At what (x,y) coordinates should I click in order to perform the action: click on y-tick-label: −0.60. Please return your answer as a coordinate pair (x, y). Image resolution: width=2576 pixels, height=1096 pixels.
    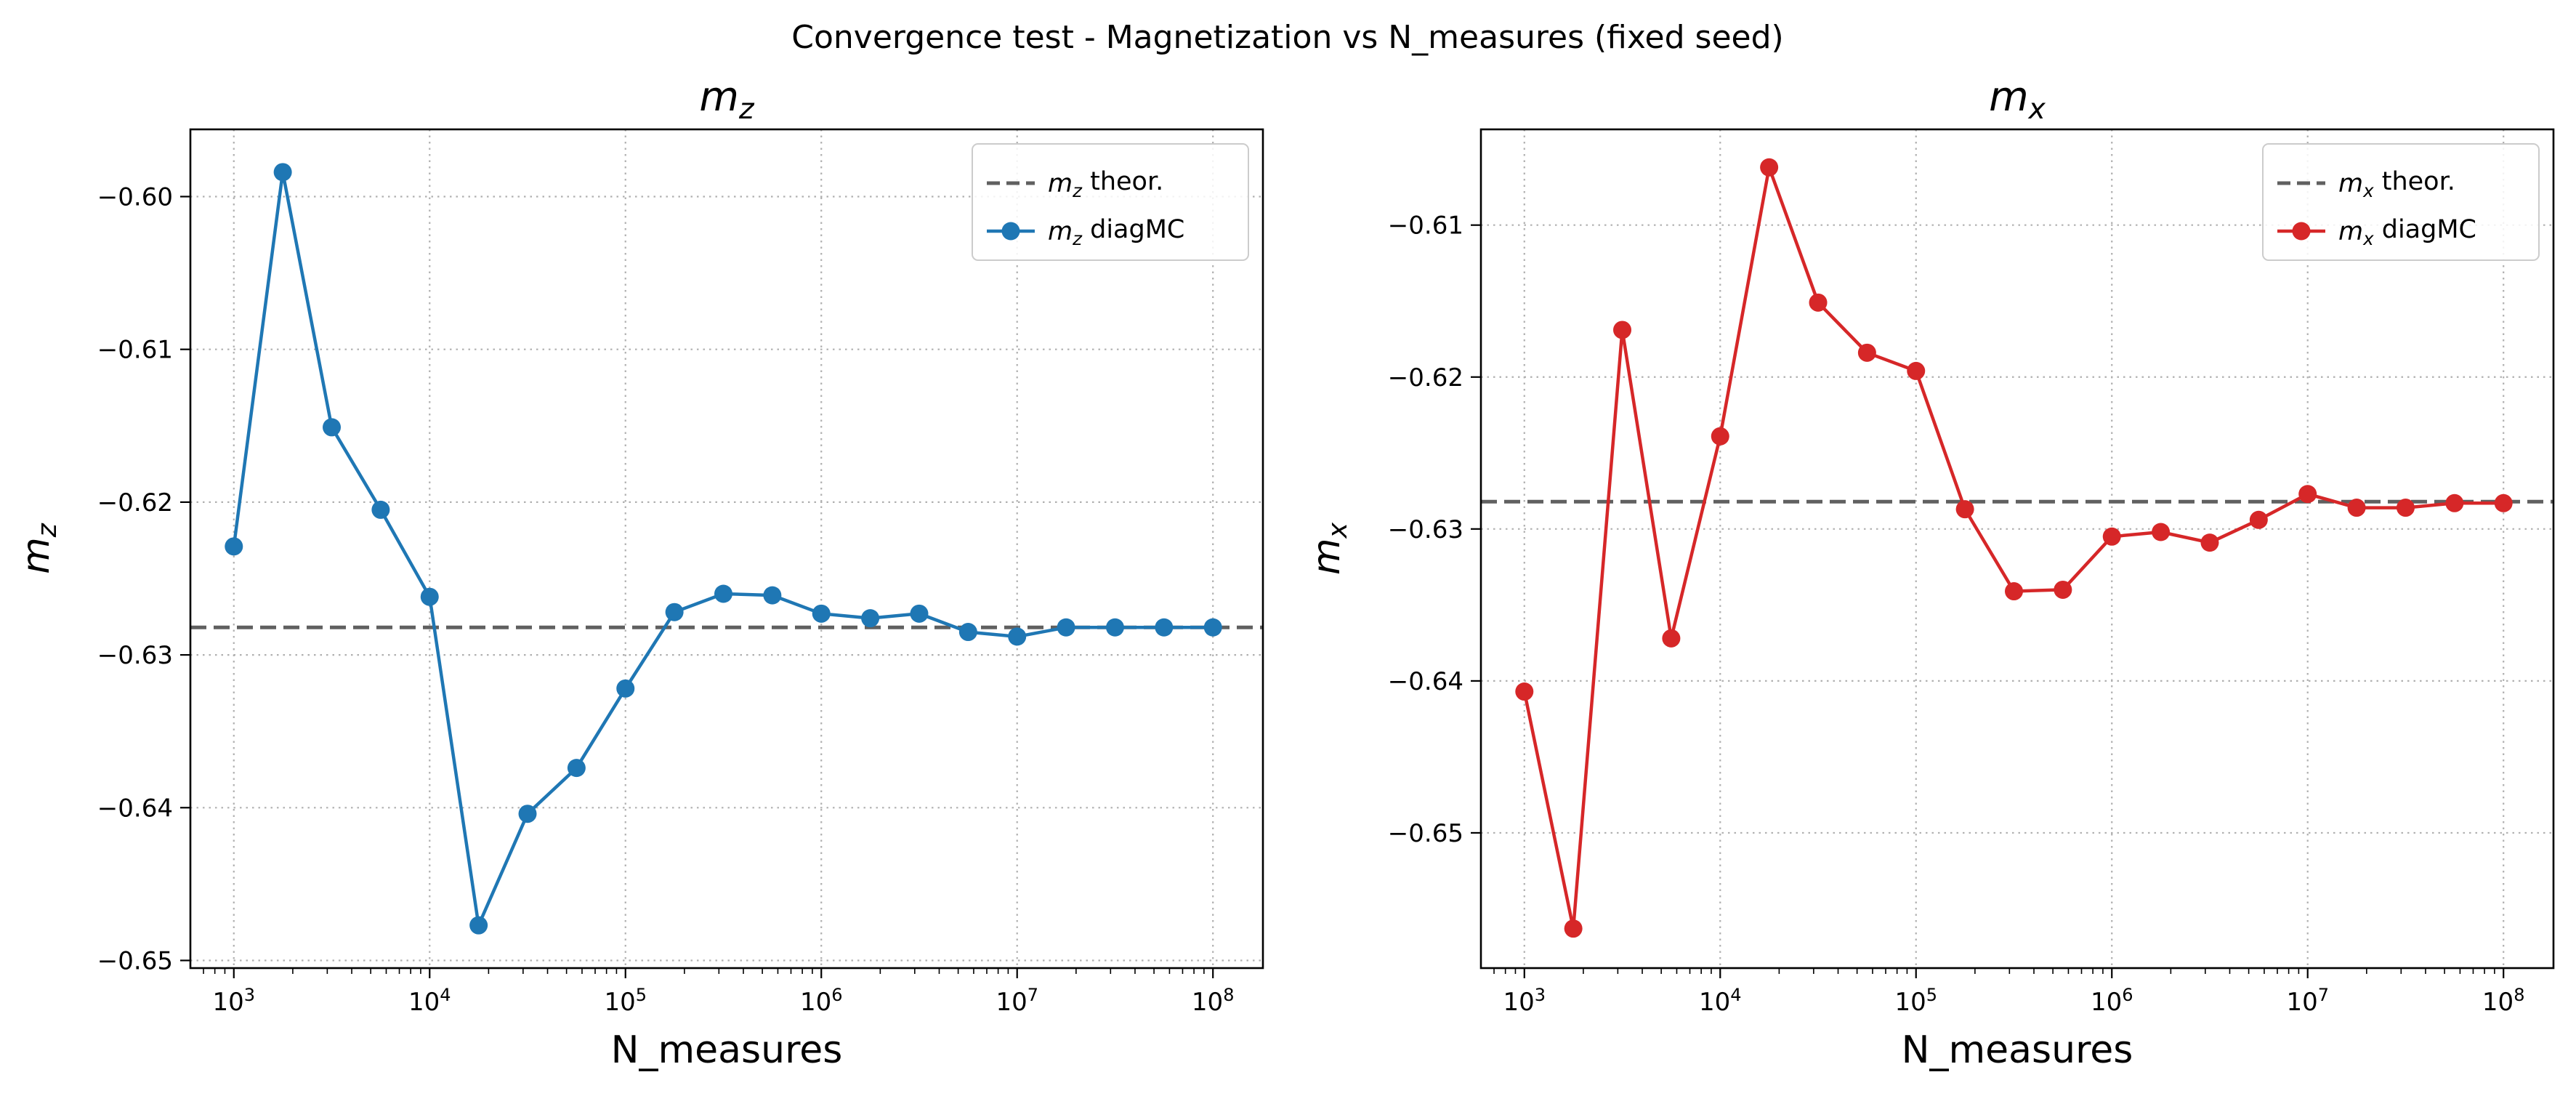
    Looking at the image, I should click on (135, 197).